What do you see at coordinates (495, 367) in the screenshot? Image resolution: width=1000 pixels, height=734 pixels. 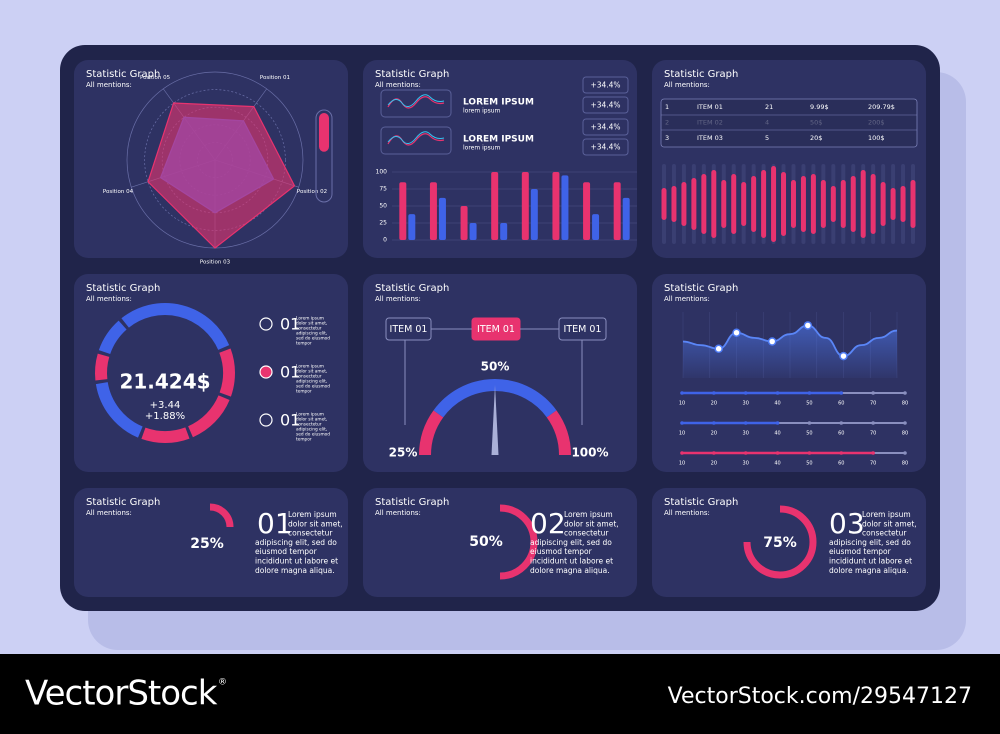 I see `gauge-top-label: 50%` at bounding box center [495, 367].